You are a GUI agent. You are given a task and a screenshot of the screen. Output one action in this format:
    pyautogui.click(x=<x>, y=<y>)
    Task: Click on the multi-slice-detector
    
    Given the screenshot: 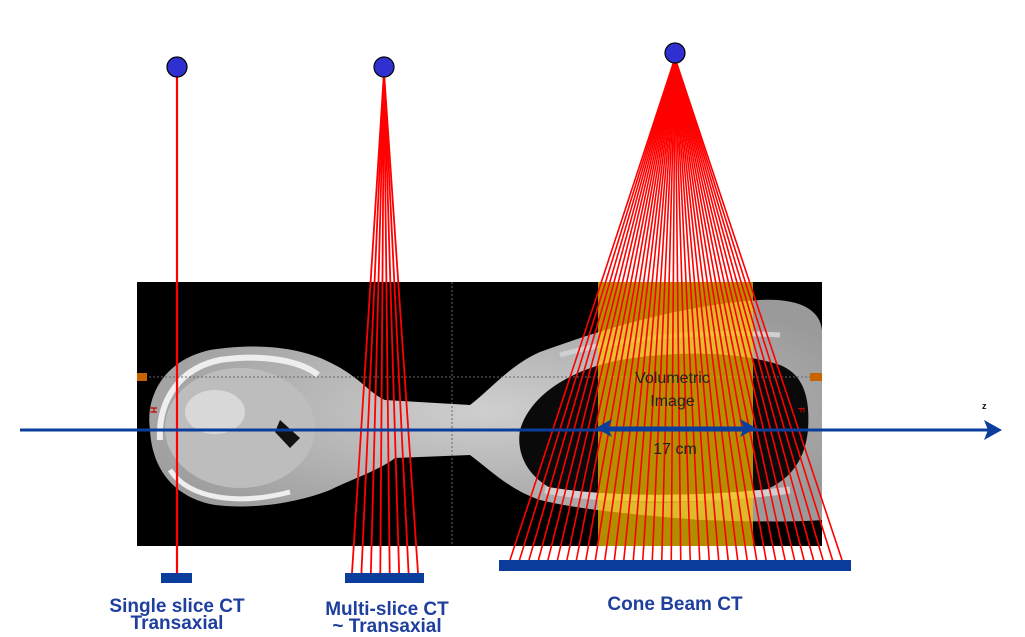 What is the action you would take?
    pyautogui.click(x=384, y=578)
    